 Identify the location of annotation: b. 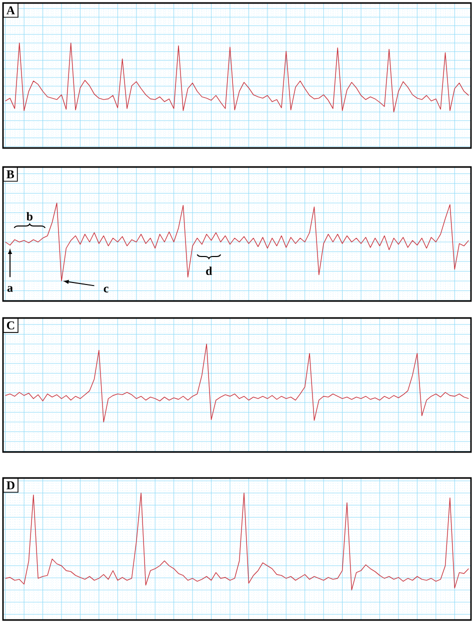
(29, 216).